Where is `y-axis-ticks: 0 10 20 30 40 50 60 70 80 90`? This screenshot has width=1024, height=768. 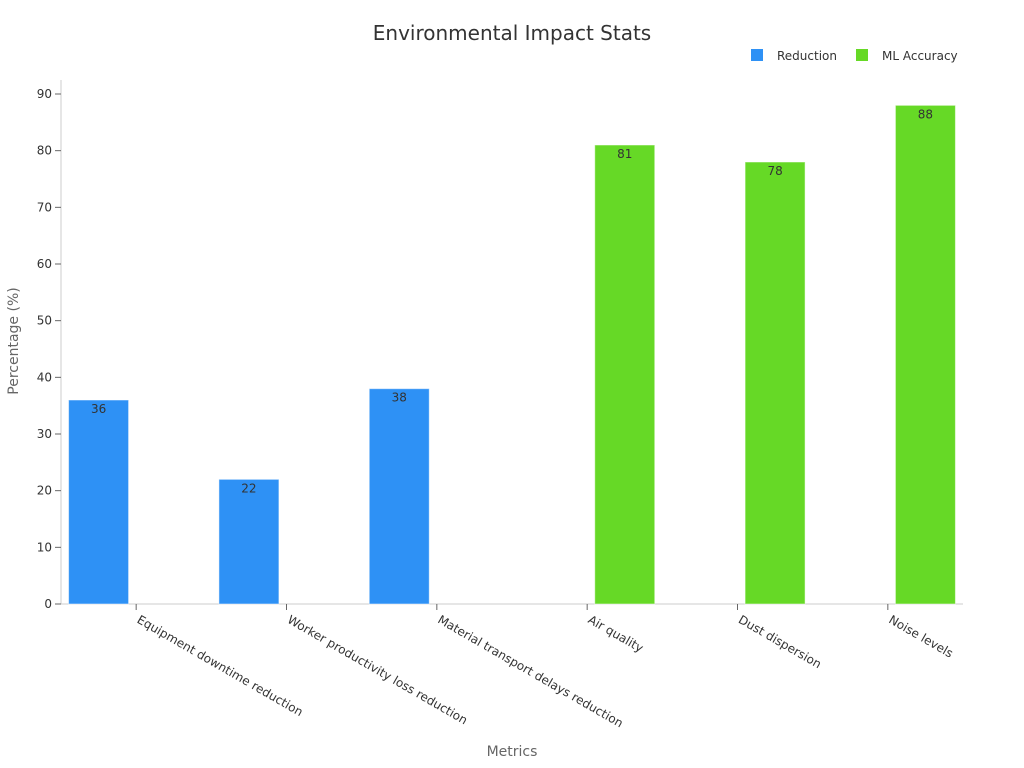 y-axis-ticks: 0 10 20 30 40 50 60 70 80 90 is located at coordinates (49, 349).